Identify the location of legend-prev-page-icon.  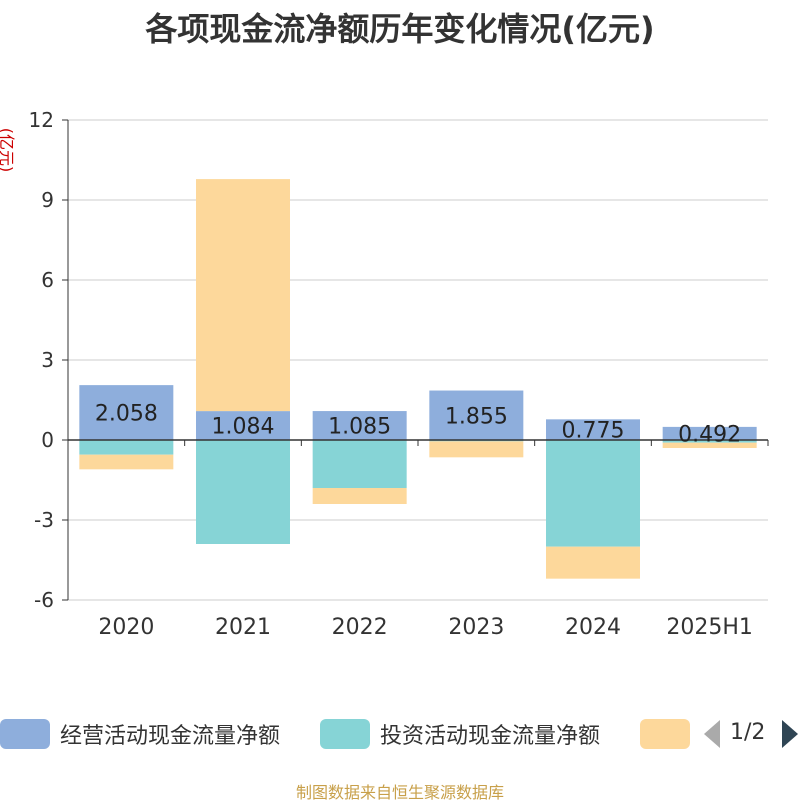
(712, 734).